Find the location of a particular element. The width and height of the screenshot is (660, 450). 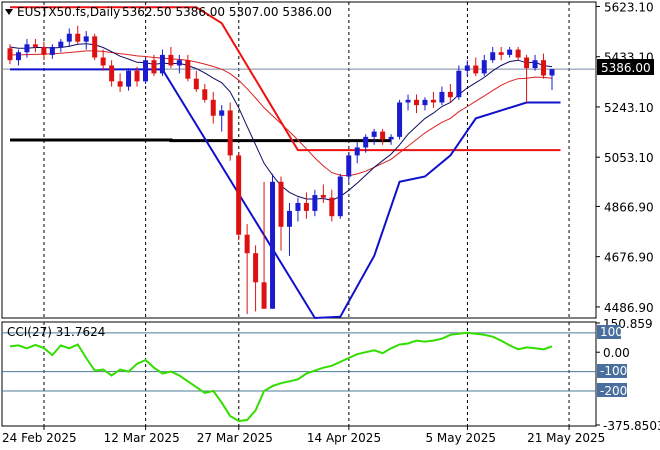

x-tick-label: 12 Mar 2025 is located at coordinates (142, 438).